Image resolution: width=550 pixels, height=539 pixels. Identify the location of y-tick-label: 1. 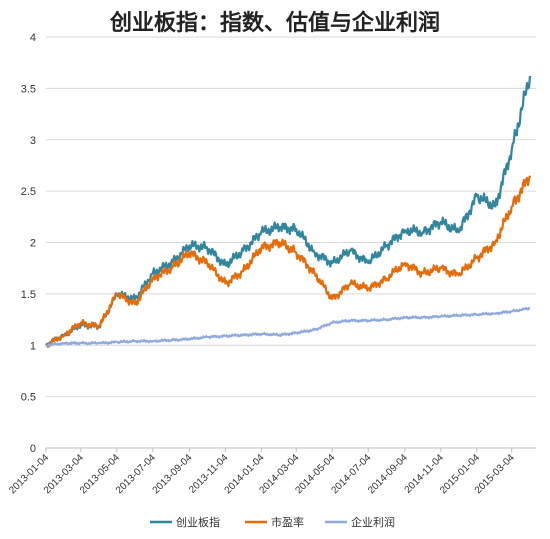
(33, 346).